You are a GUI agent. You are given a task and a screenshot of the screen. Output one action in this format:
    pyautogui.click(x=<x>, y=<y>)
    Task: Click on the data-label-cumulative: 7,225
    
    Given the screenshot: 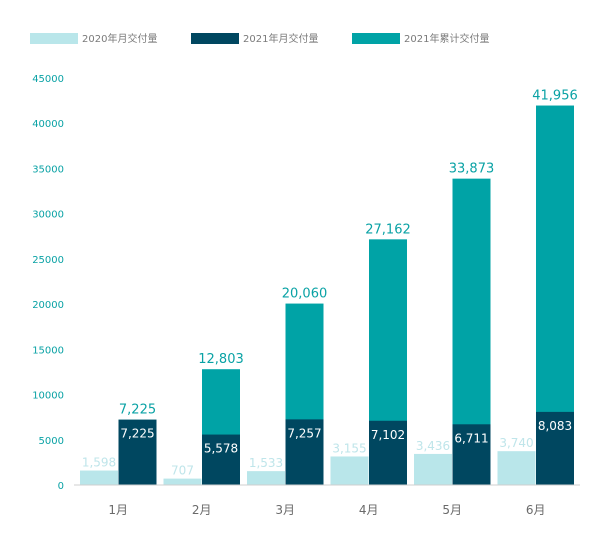 What is the action you would take?
    pyautogui.click(x=137, y=410)
    